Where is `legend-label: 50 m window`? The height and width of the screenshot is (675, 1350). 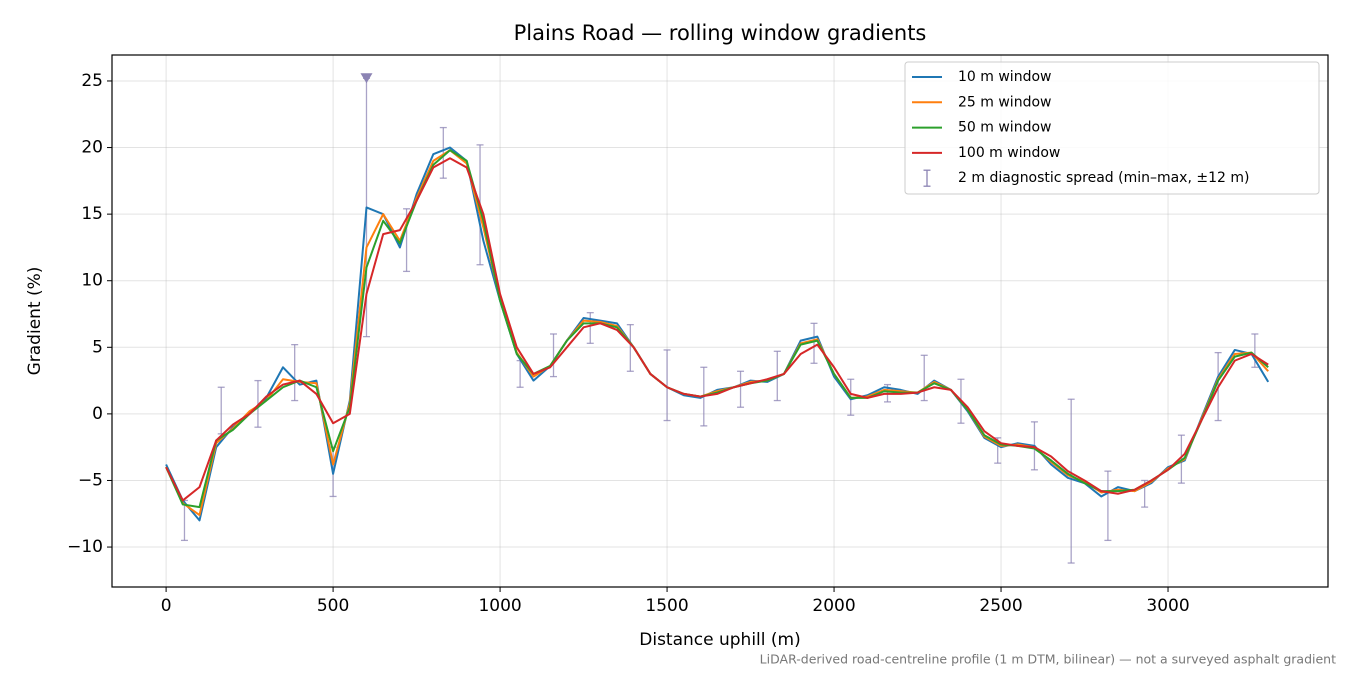
legend-label: 50 m window is located at coordinates (1004, 128).